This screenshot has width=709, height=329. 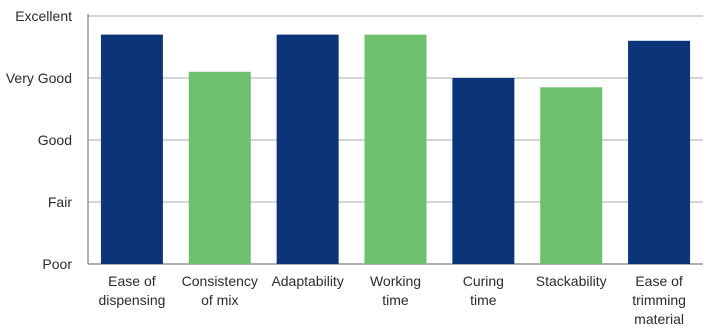 I want to click on x-tick-label: trimming, so click(x=659, y=300).